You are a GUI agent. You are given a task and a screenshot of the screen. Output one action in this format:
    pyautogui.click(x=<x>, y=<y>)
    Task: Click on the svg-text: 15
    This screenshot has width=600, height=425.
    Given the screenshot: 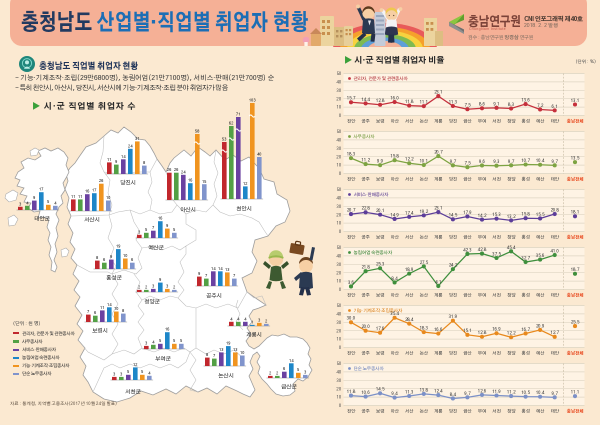 What is the action you would take?
    pyautogui.click(x=204, y=182)
    